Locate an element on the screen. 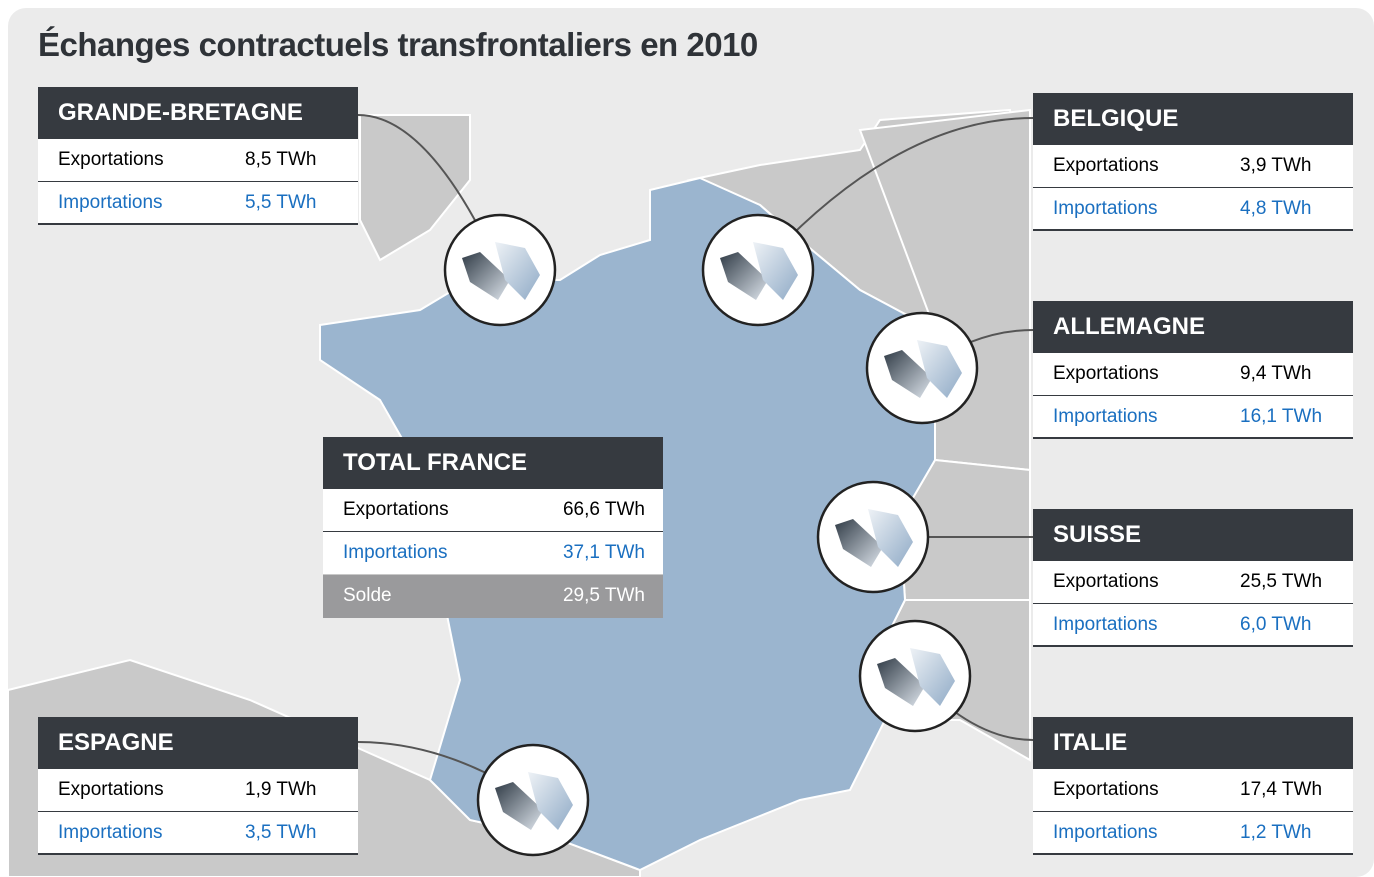 This screenshot has height=877, width=1374. box-row: Exportations 1,9 TWh is located at coordinates (198, 790).